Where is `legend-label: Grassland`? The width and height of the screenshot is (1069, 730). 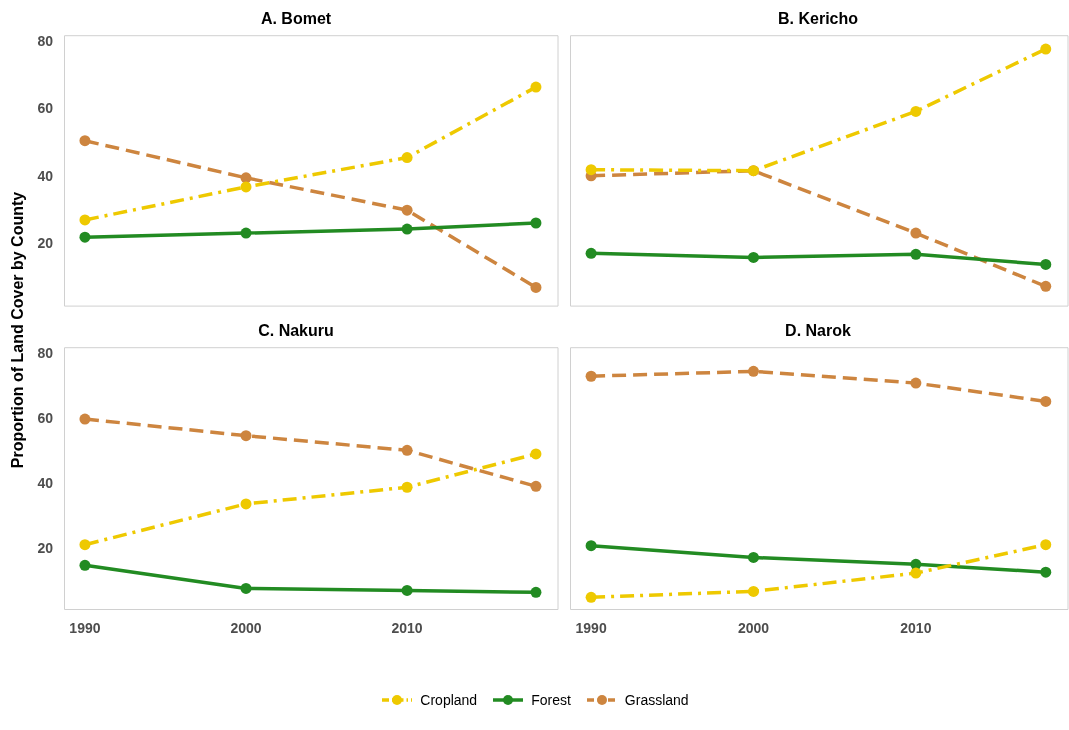 legend-label: Grassland is located at coordinates (656, 700).